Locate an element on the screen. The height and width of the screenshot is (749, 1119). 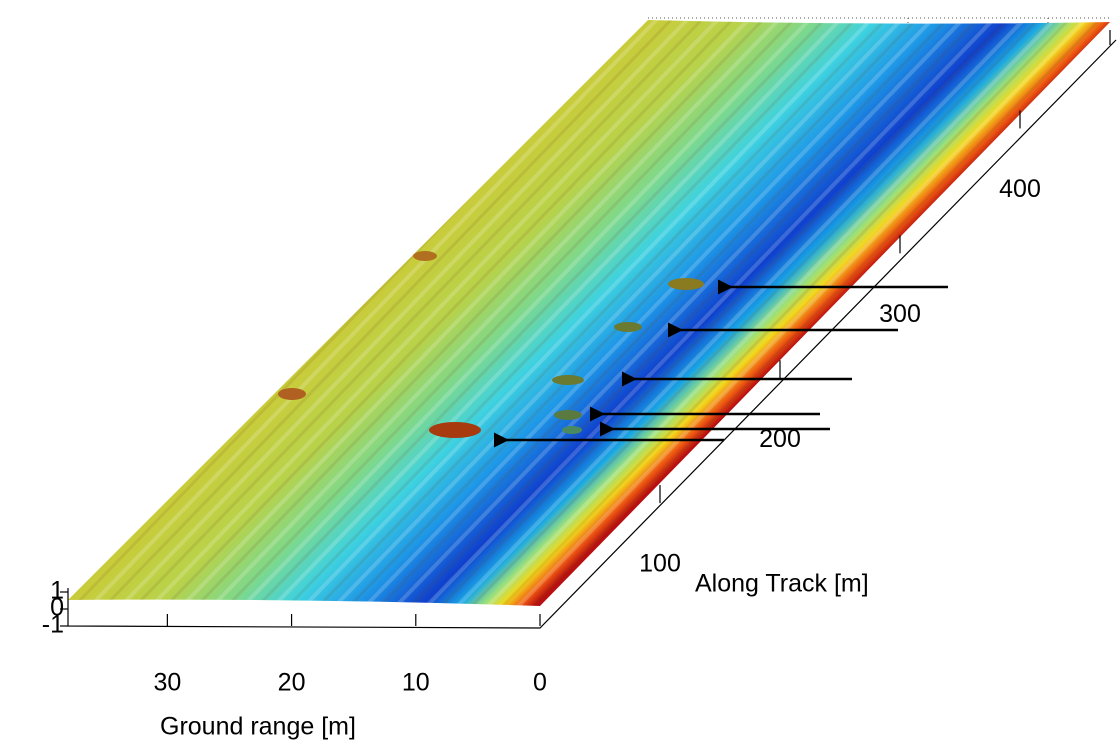
x-tick-label: 0 is located at coordinates (540, 683).